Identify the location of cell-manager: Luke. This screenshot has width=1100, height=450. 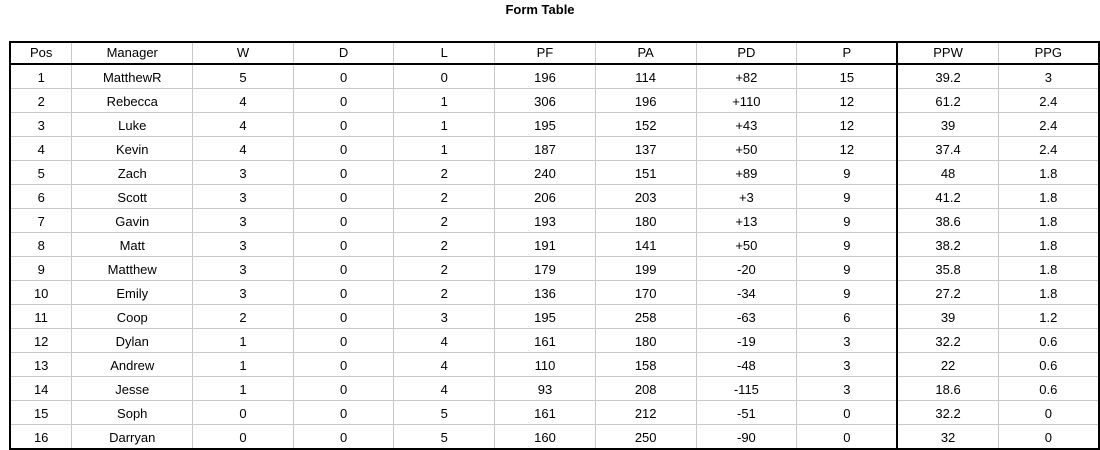
(132, 124).